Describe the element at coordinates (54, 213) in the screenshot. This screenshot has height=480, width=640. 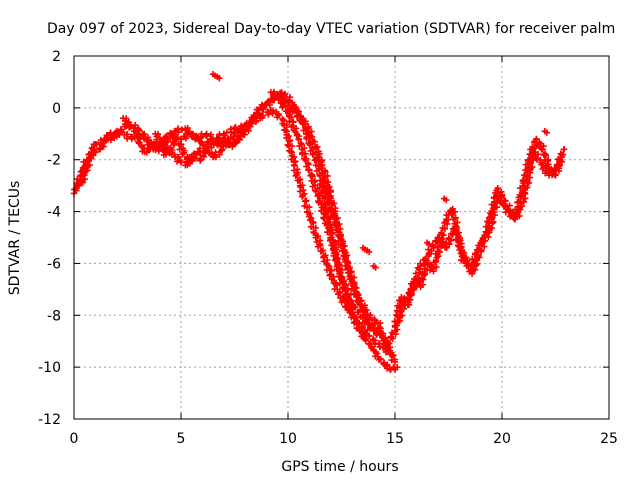
I see `y-tick-label: -4` at that location.